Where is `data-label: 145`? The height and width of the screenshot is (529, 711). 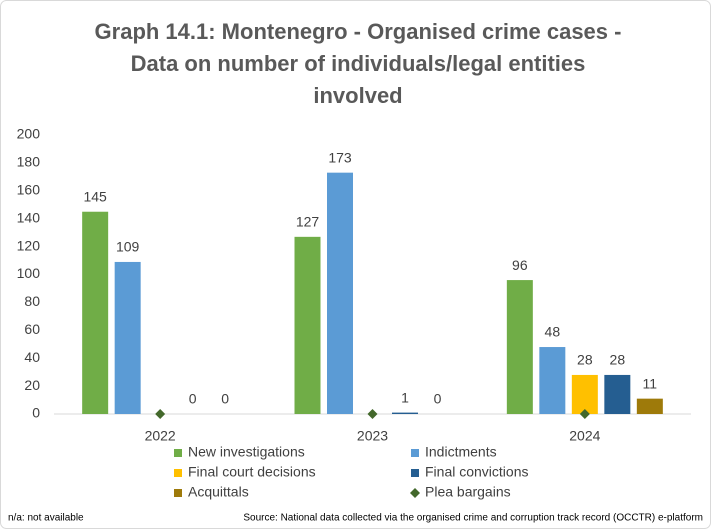
data-label: 145 is located at coordinates (95, 196).